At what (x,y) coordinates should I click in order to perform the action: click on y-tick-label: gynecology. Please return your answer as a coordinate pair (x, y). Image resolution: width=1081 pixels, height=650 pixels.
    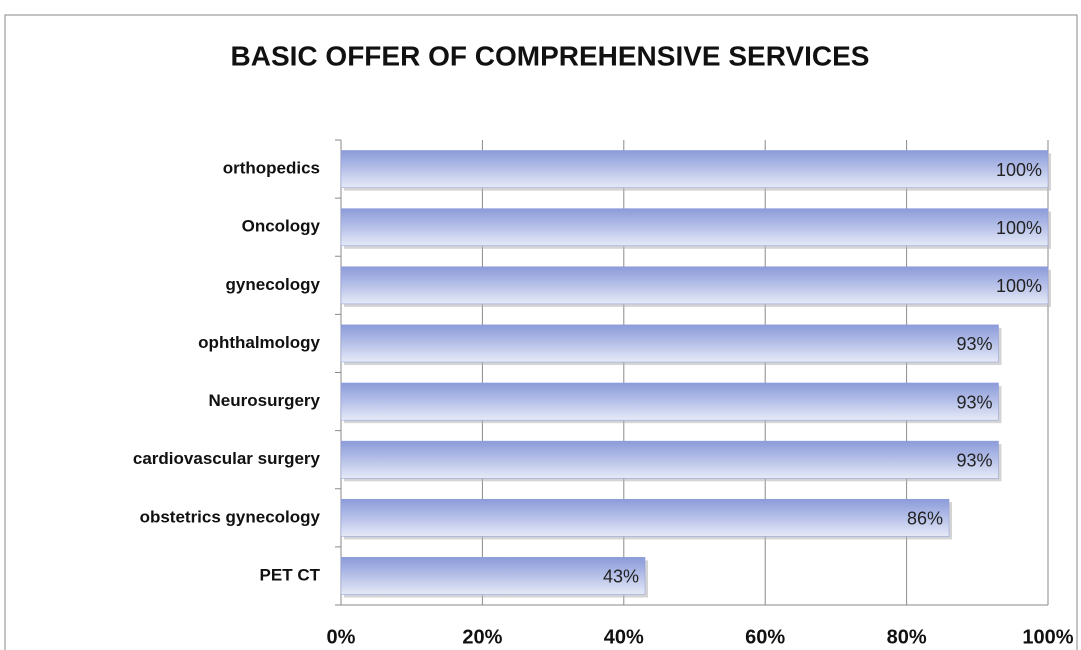
    Looking at the image, I should click on (273, 284).